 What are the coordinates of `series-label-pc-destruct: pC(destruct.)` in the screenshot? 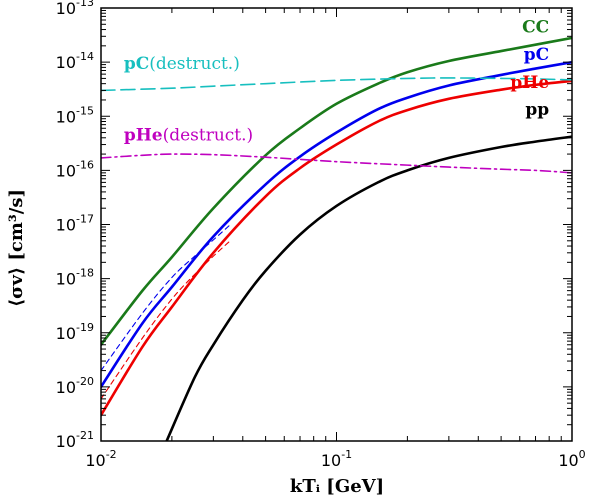 It's located at (182, 64).